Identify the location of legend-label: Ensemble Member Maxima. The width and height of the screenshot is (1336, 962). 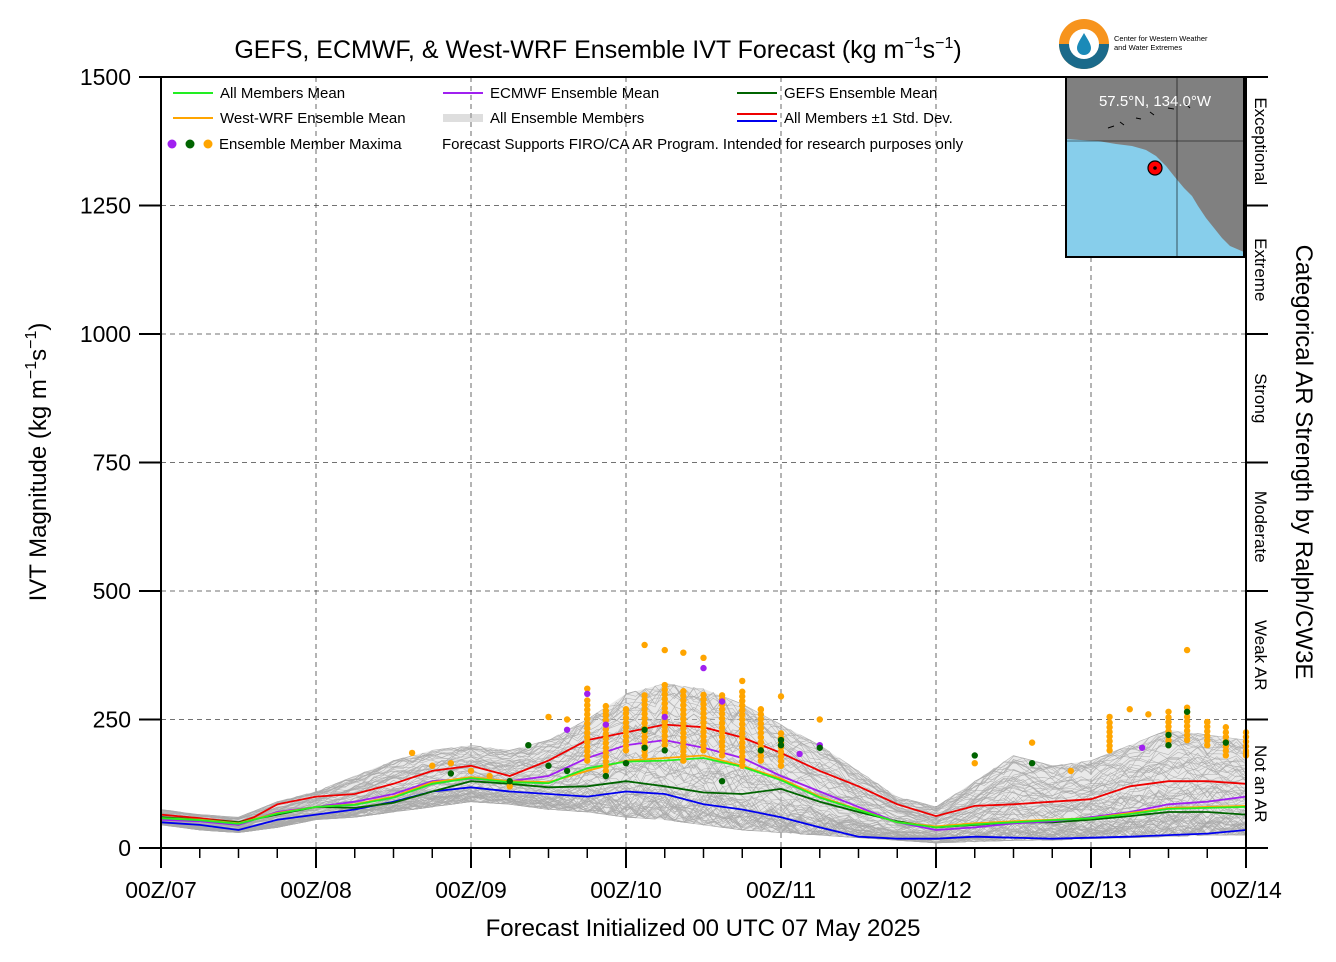
(310, 144).